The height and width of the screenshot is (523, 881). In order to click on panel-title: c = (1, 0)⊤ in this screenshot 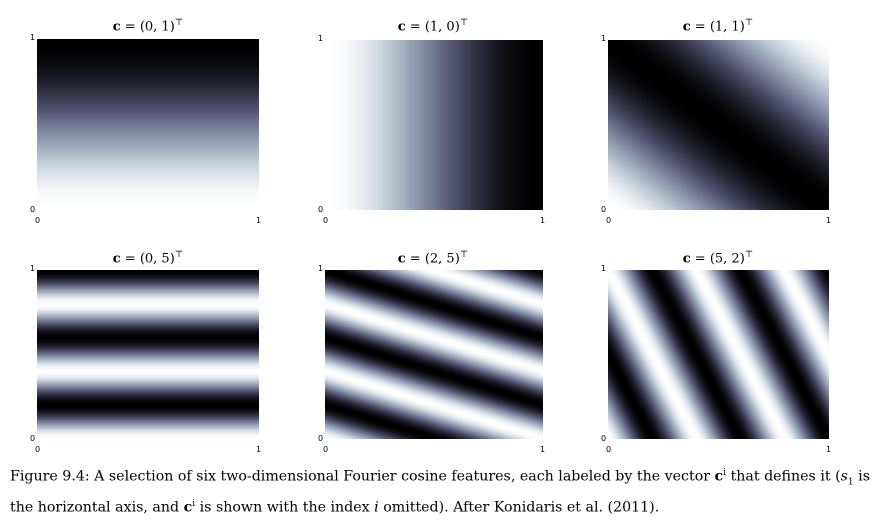, I will do `click(433, 26)`.